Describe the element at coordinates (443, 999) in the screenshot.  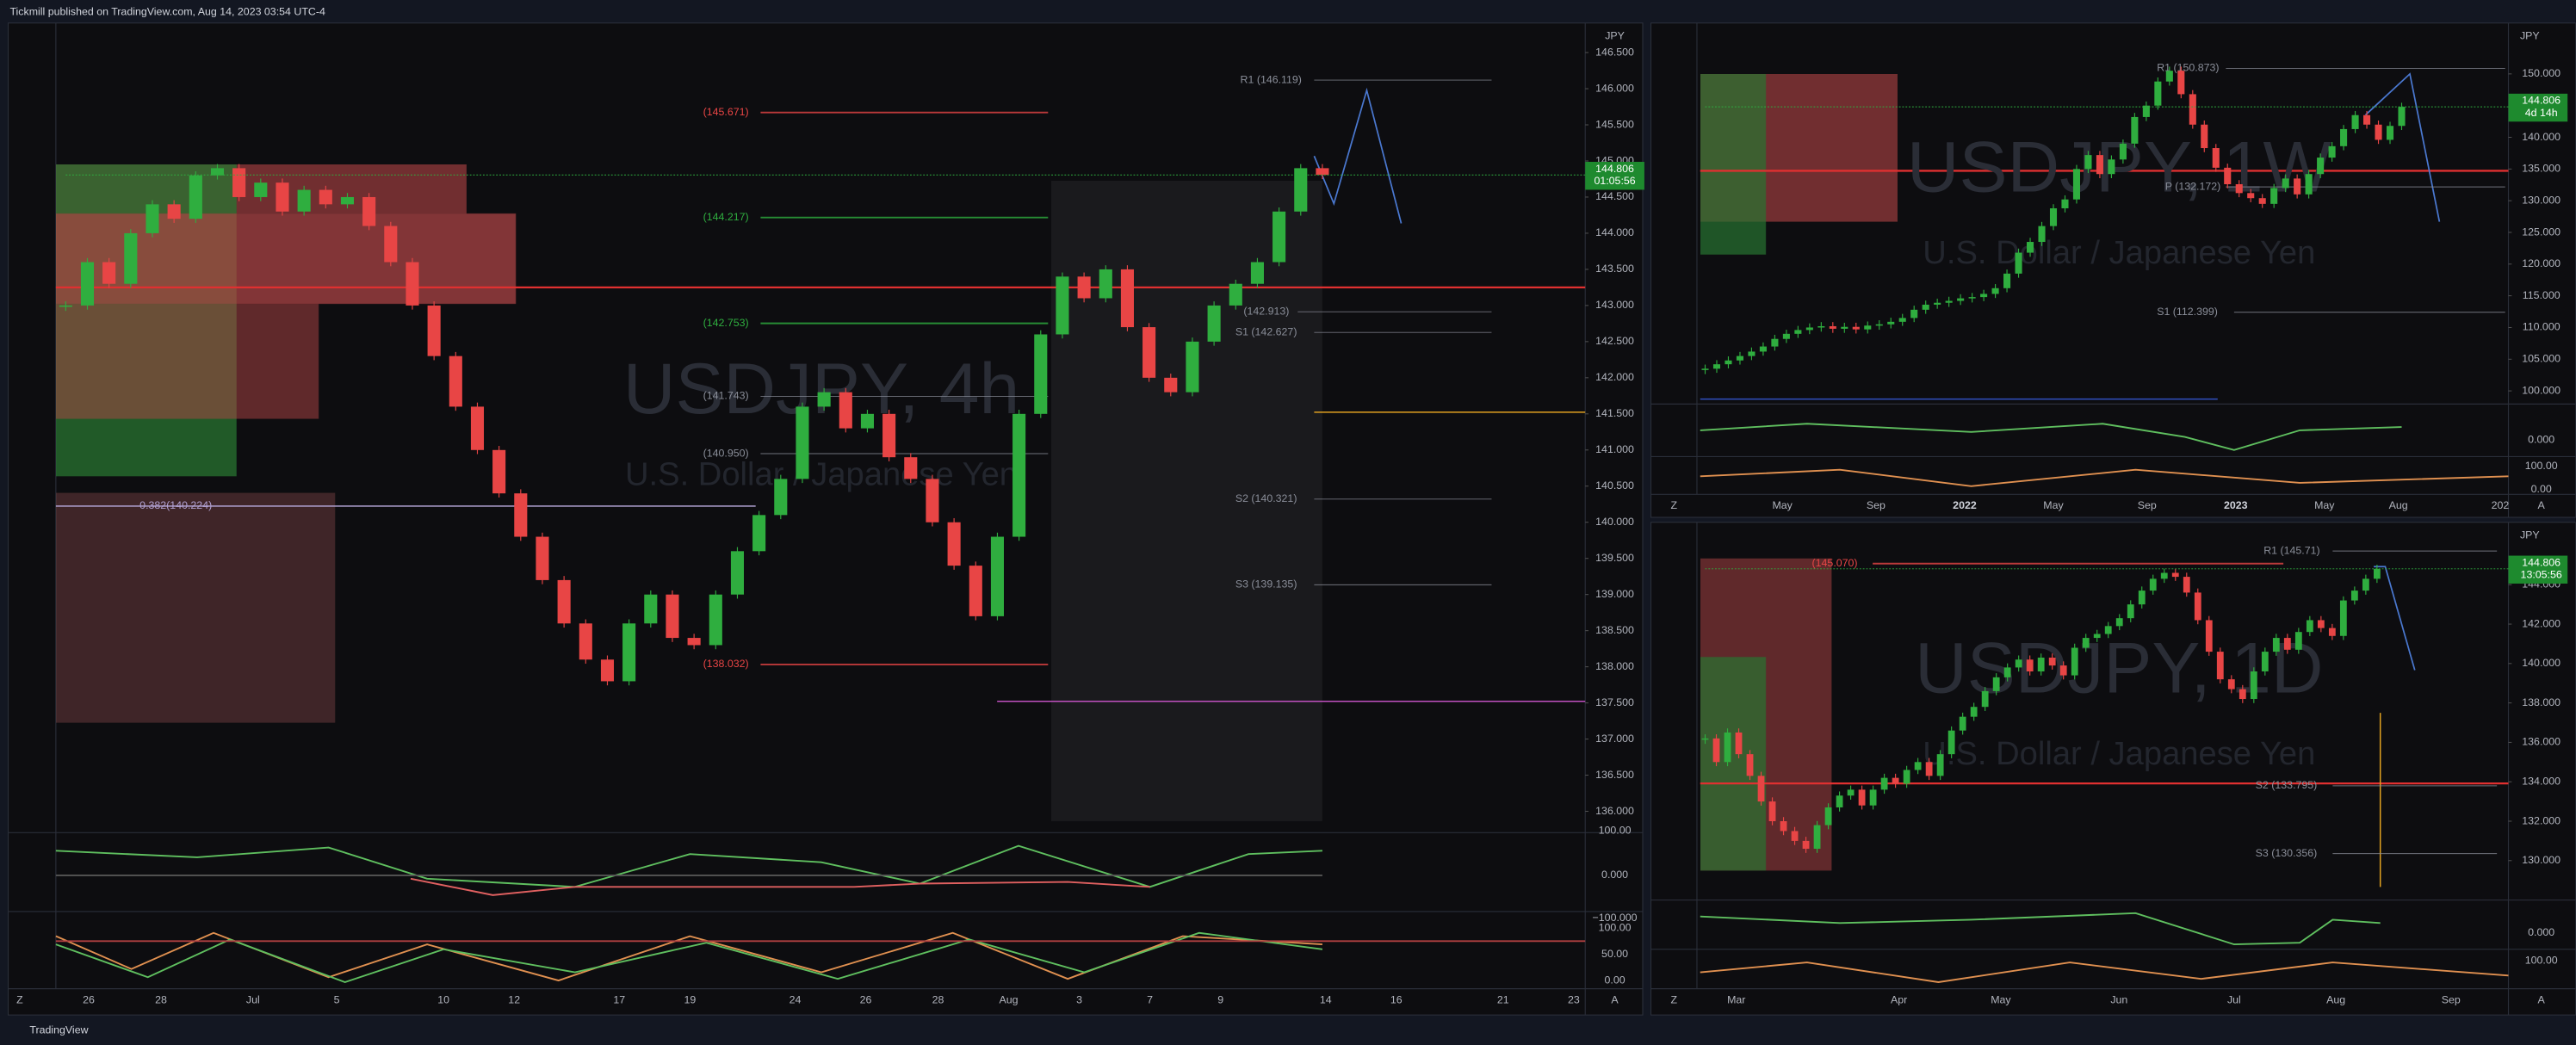
I see `x-tick-label: 10` at that location.